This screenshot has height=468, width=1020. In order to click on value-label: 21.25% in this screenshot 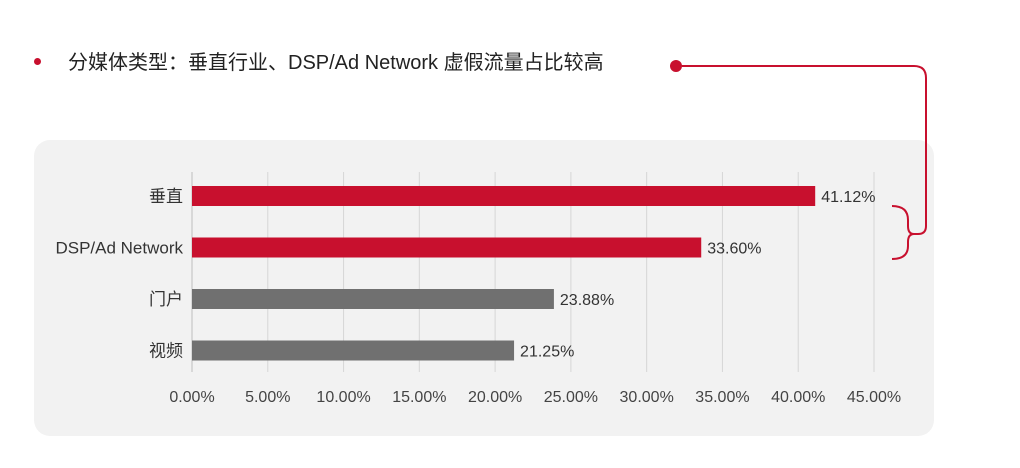, I will do `click(547, 352)`.